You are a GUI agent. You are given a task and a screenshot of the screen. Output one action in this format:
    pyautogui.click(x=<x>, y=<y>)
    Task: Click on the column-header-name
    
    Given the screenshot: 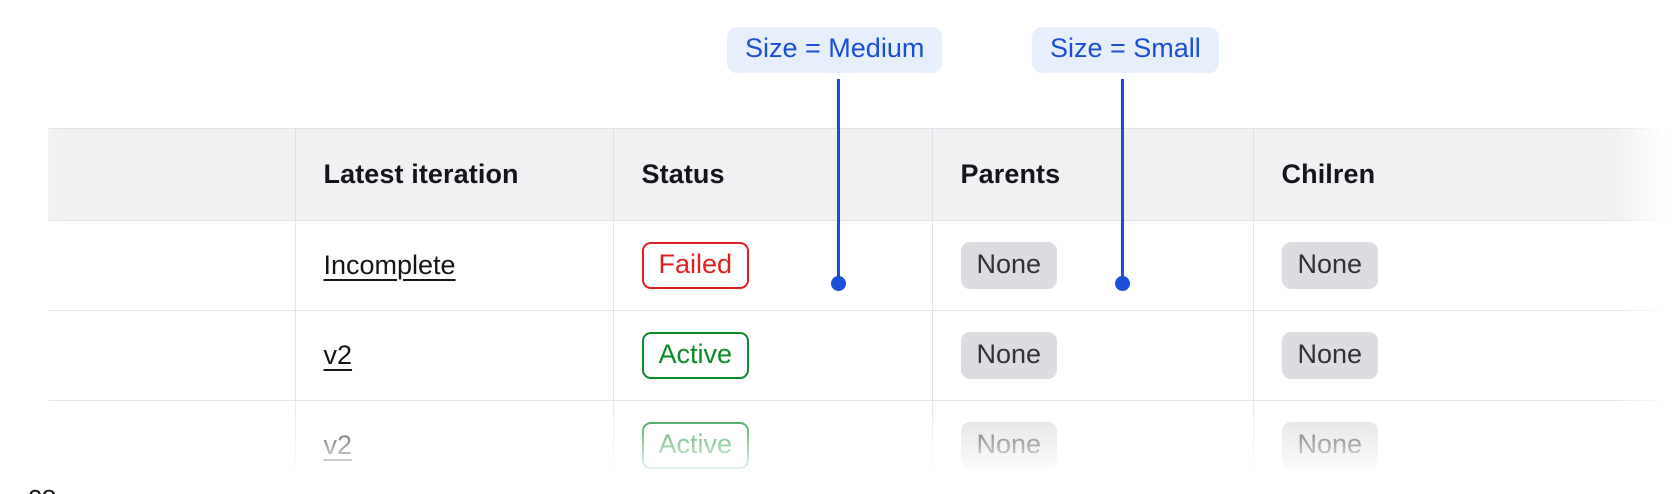 What is the action you would take?
    pyautogui.click(x=171, y=174)
    